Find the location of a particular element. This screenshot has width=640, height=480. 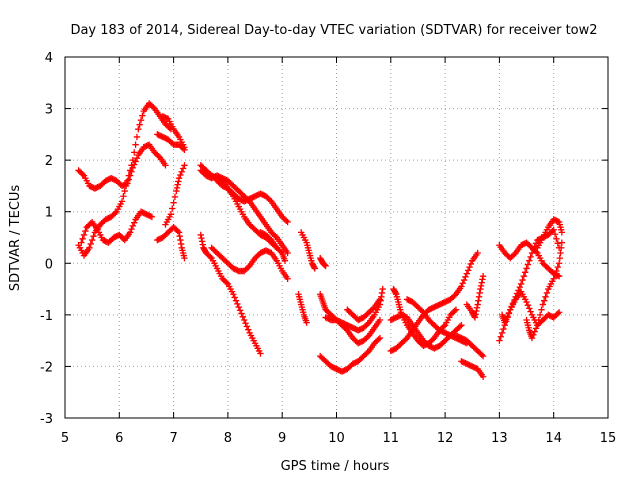

x-tick-label: 5 is located at coordinates (65, 438).